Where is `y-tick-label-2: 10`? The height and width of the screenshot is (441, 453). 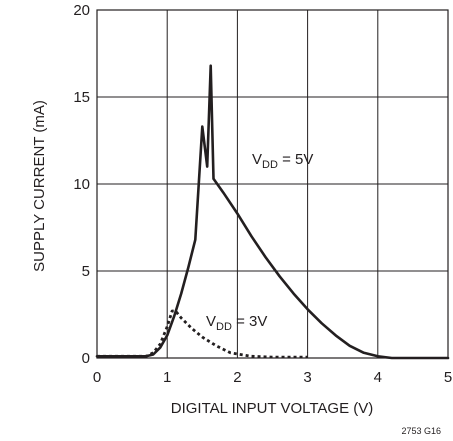 y-tick-label-2: 10 is located at coordinates (81, 184).